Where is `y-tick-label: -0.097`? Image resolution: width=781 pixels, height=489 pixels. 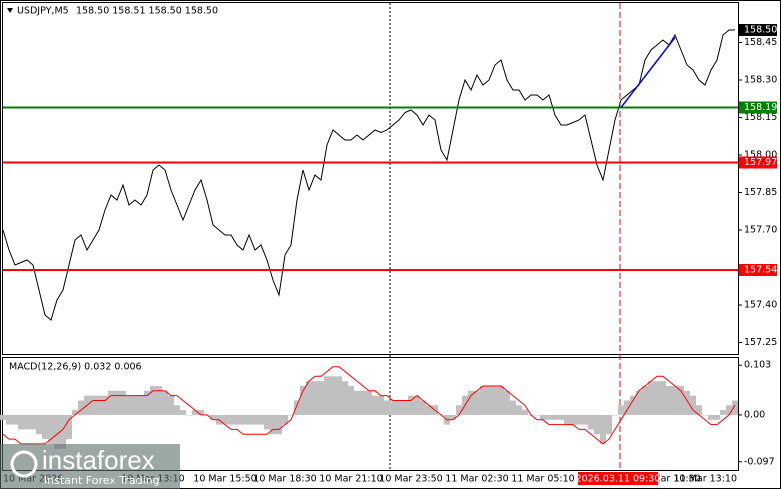
y-tick-label: -0.097 is located at coordinates (759, 461).